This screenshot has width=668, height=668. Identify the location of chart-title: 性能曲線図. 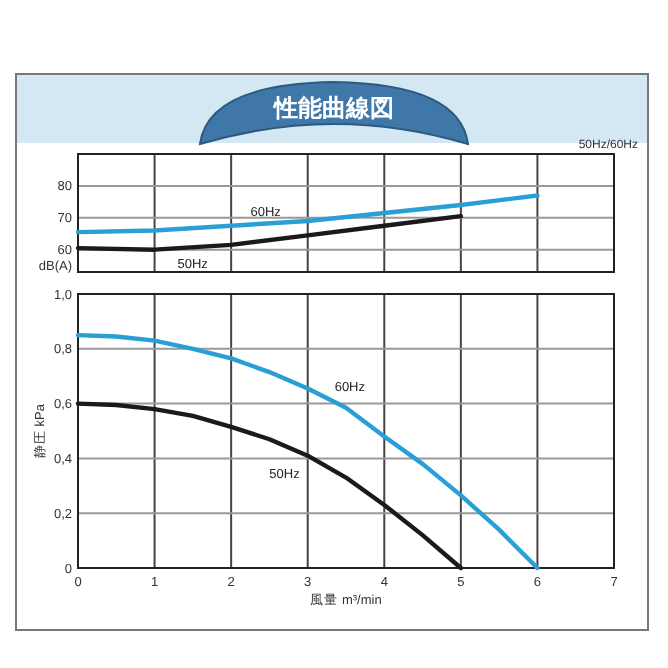
(333, 108).